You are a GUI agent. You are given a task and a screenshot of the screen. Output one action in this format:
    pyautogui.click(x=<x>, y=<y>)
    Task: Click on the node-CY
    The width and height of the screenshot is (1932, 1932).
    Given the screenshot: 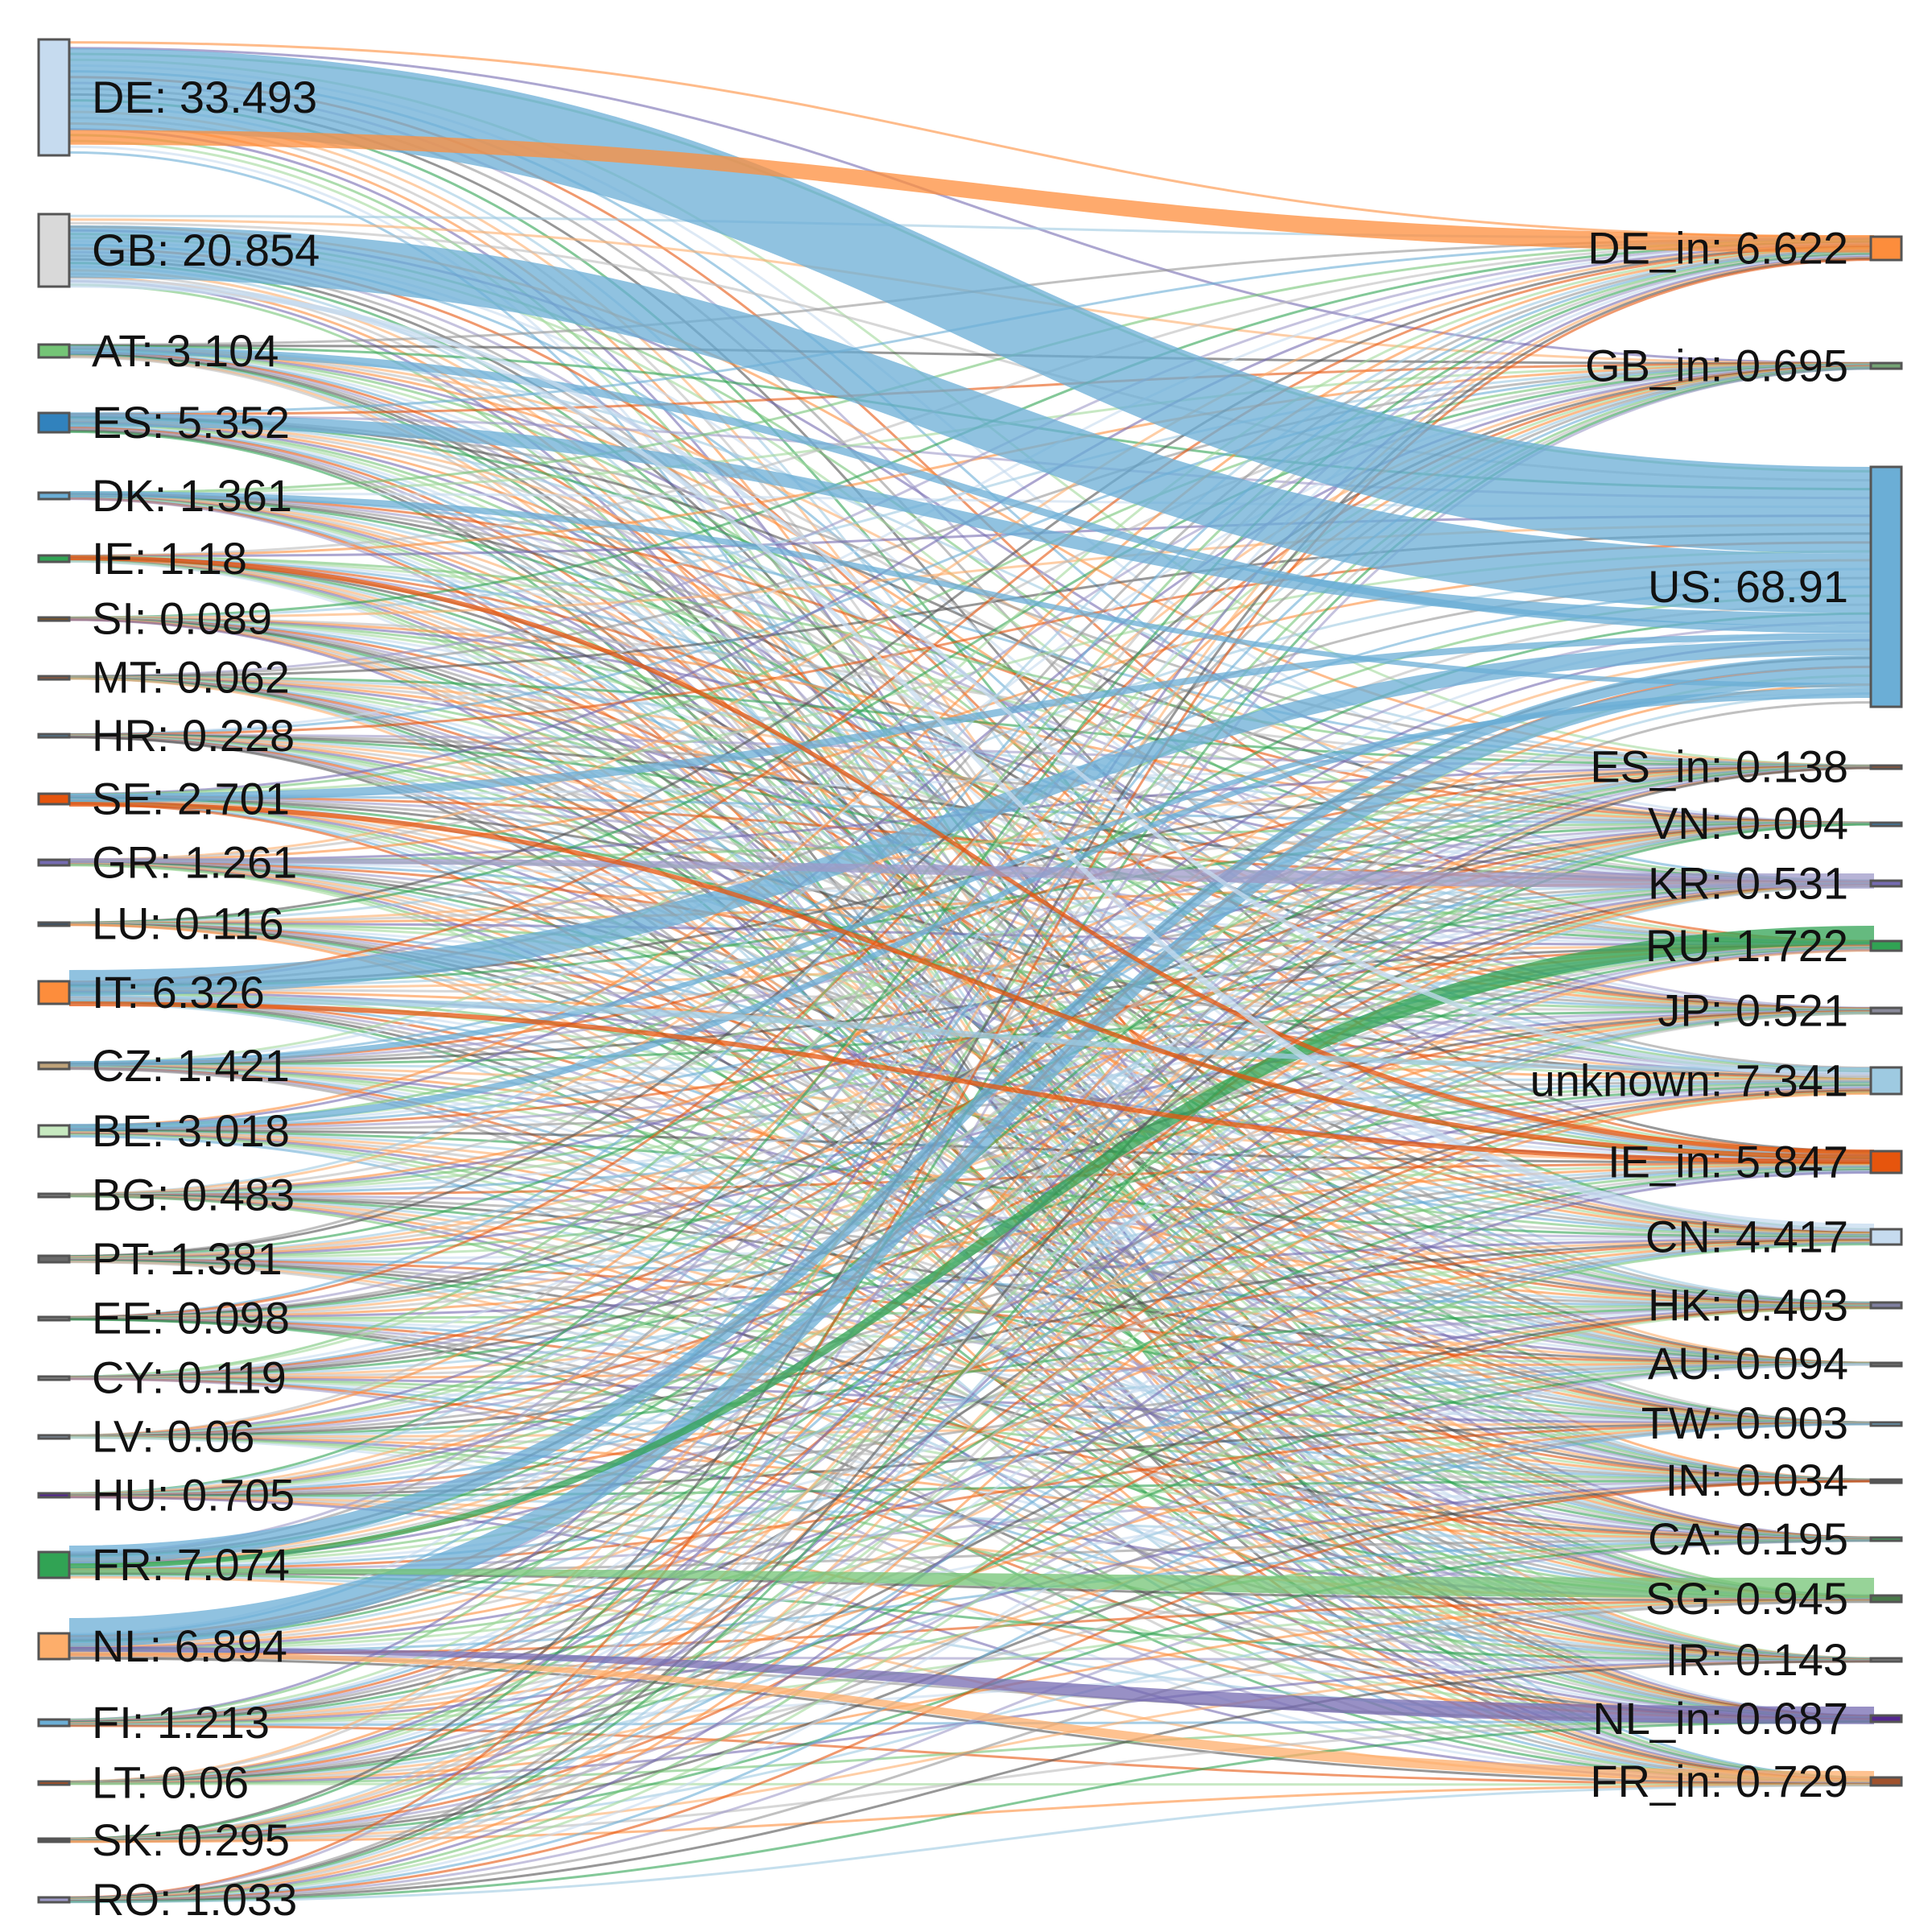 What is the action you would take?
    pyautogui.click(x=54, y=1378)
    